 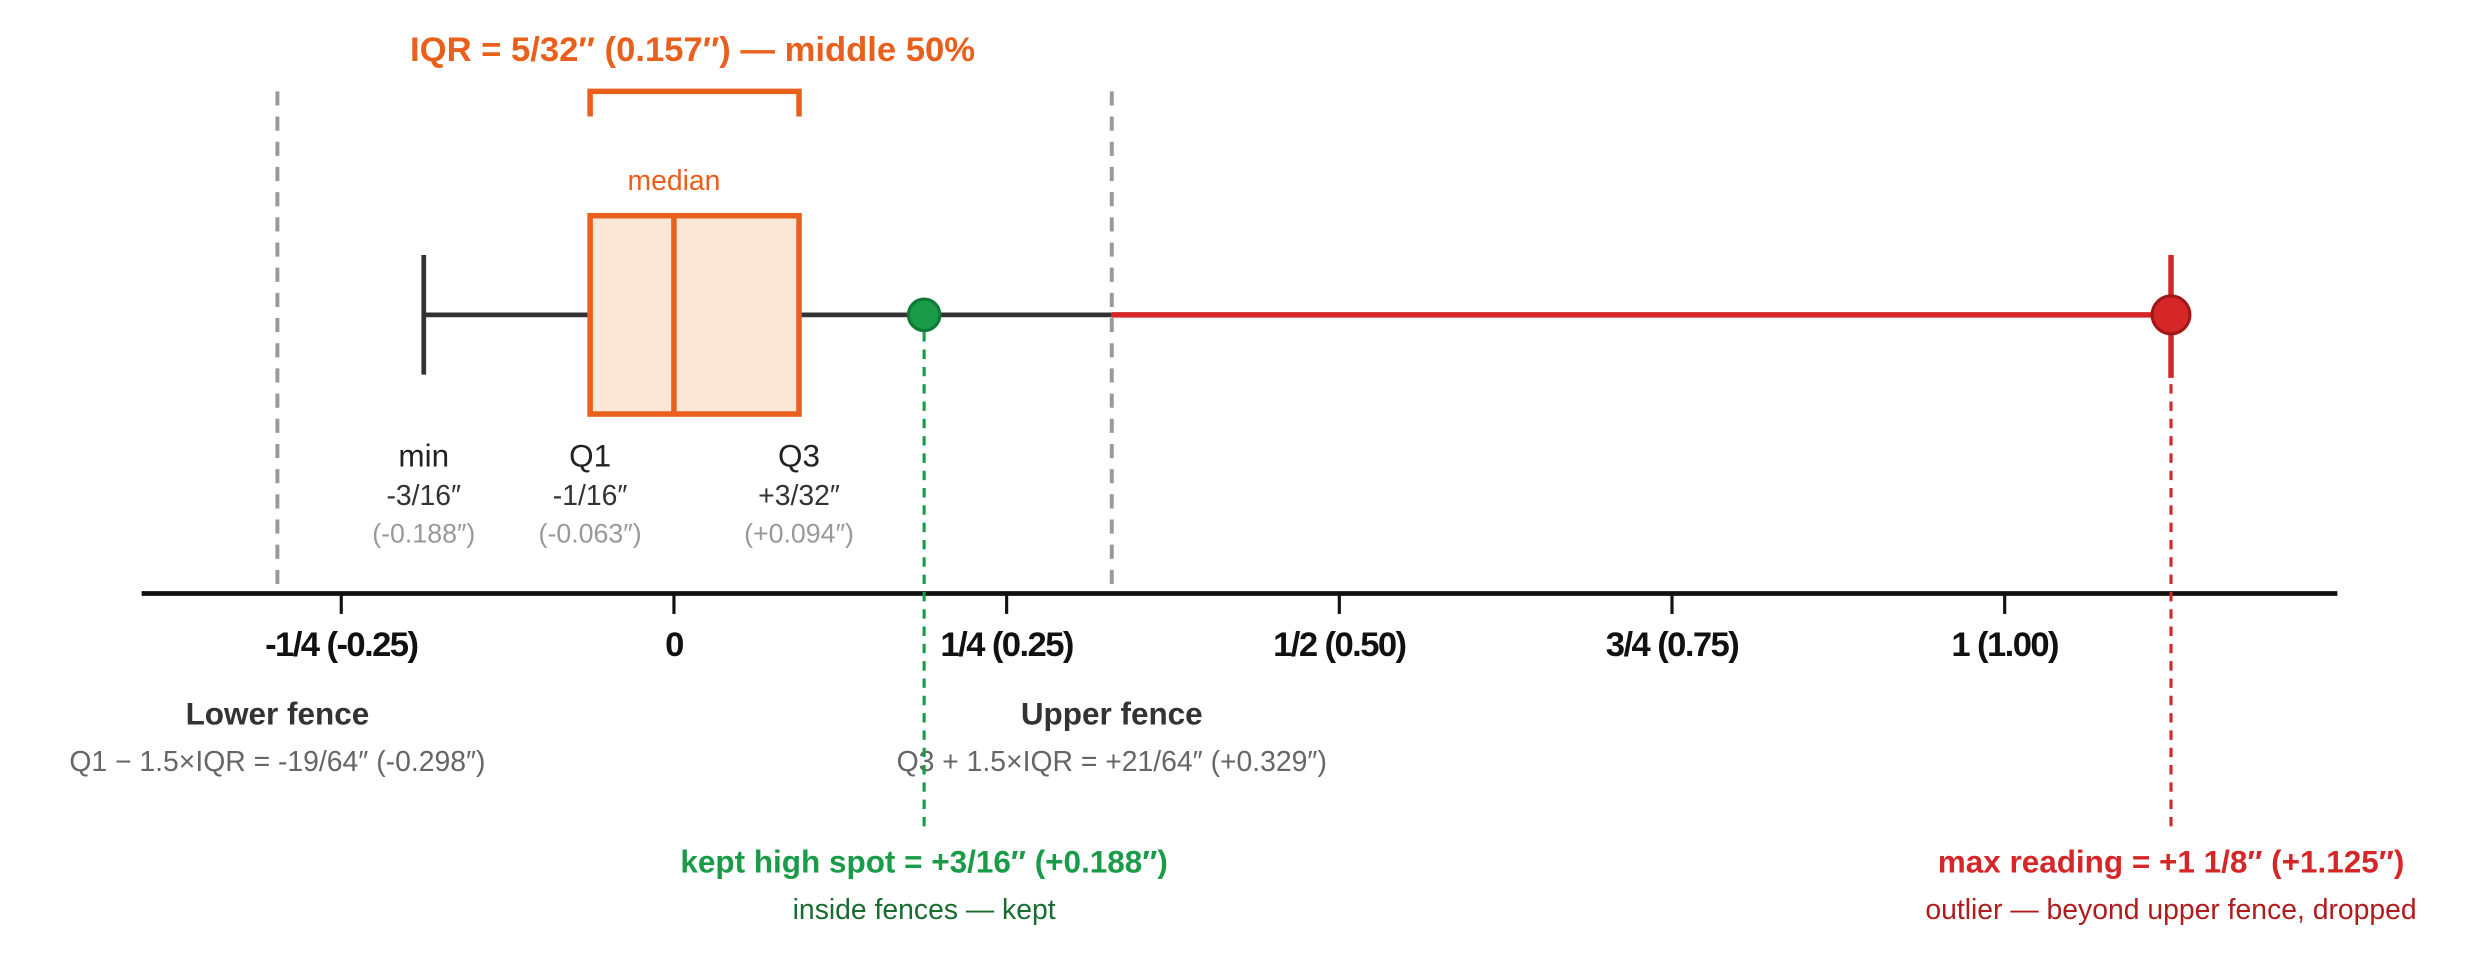 I want to click on stat-fraction: -1/16″, so click(x=590, y=496).